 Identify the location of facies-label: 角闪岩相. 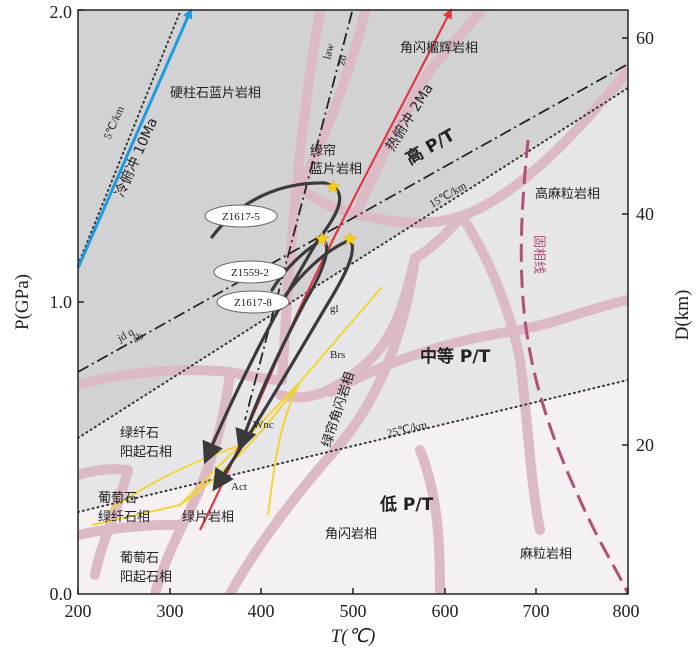
(351, 534).